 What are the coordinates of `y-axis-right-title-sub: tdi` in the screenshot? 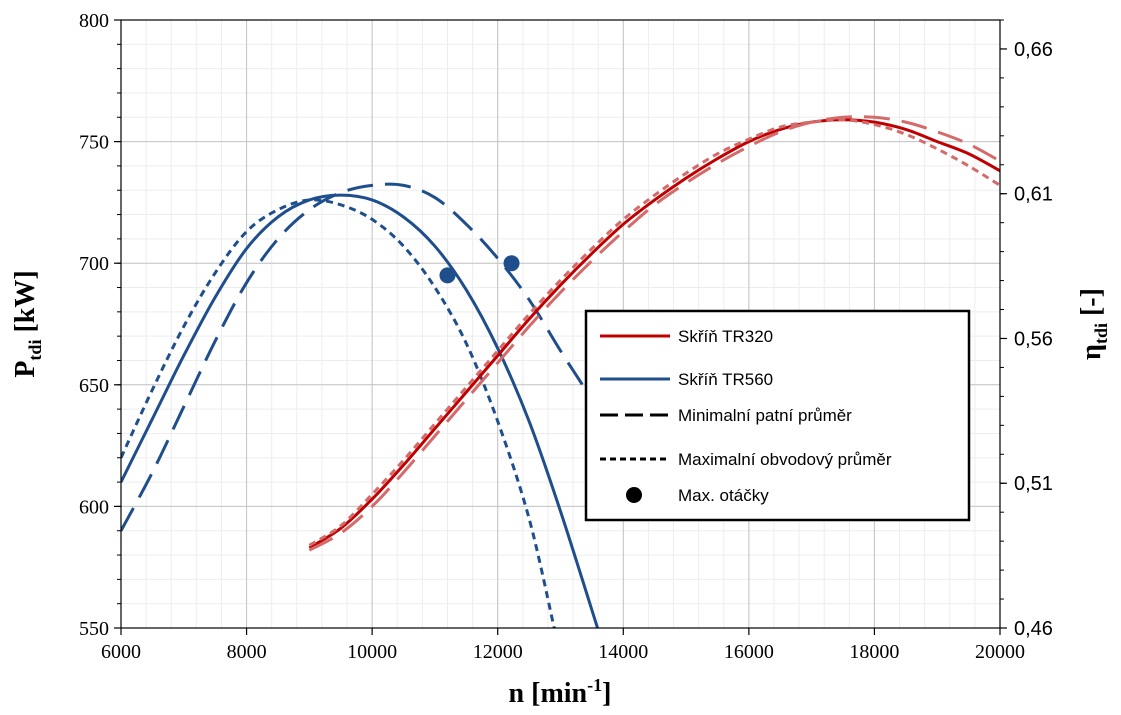 It's located at (1101, 333).